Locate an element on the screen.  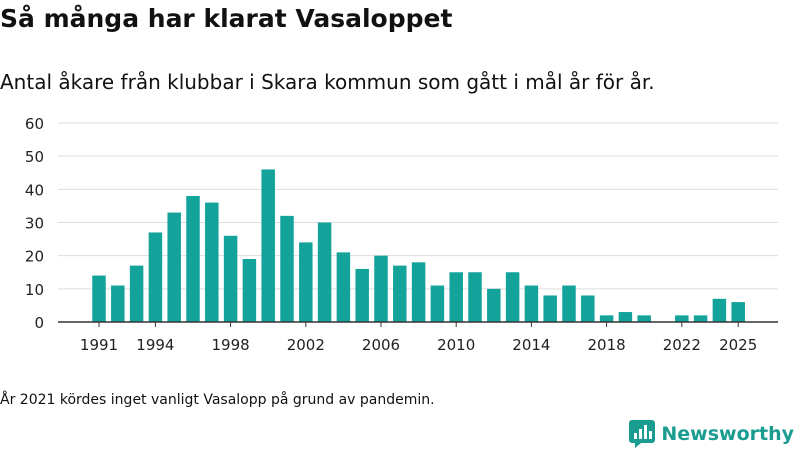
y-tick-label: 30 is located at coordinates (34, 224).